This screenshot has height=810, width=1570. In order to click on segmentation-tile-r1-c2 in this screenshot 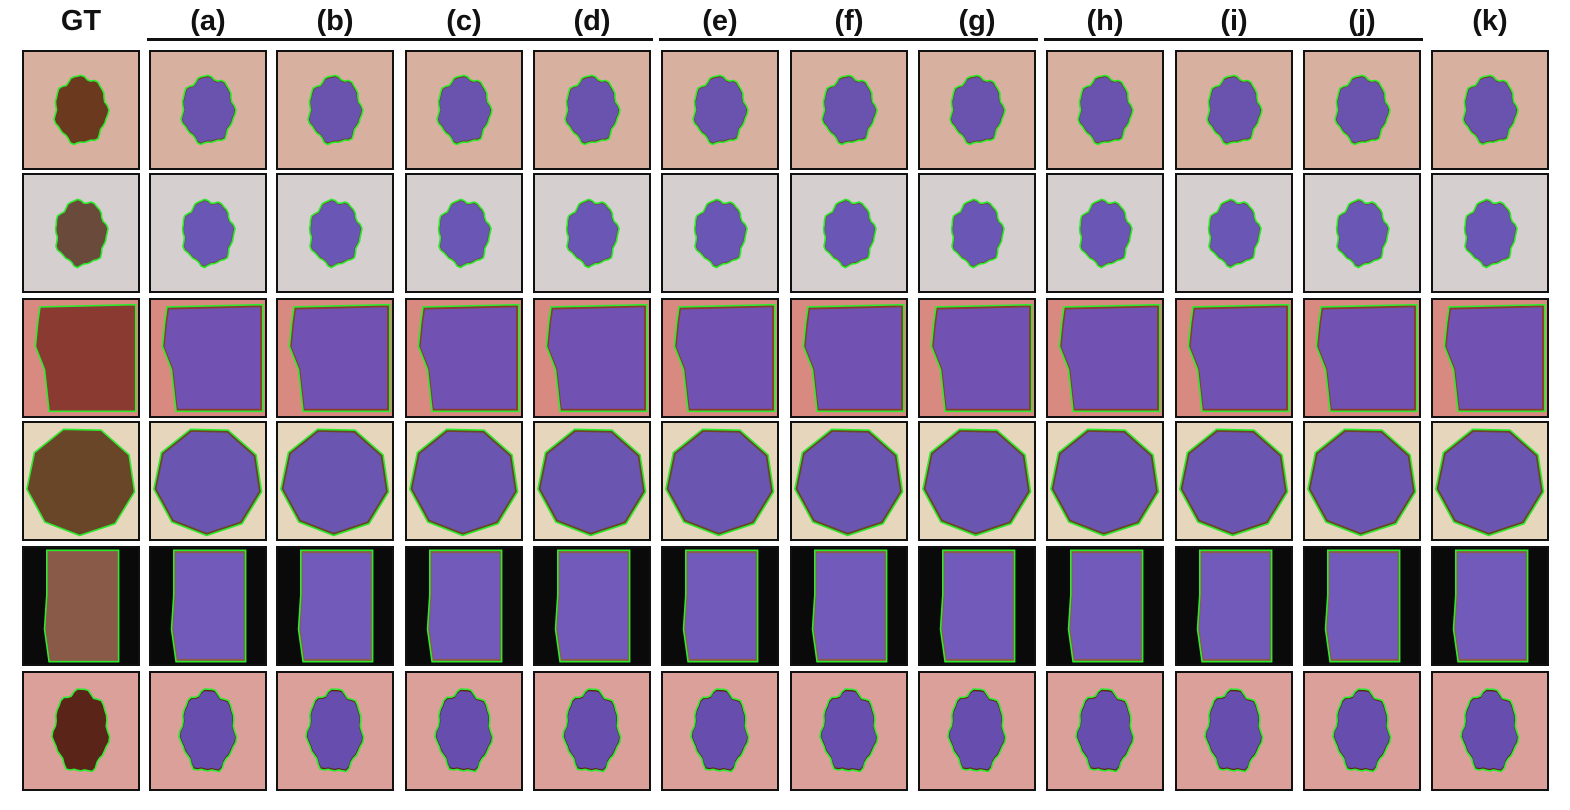, I will do `click(335, 233)`.